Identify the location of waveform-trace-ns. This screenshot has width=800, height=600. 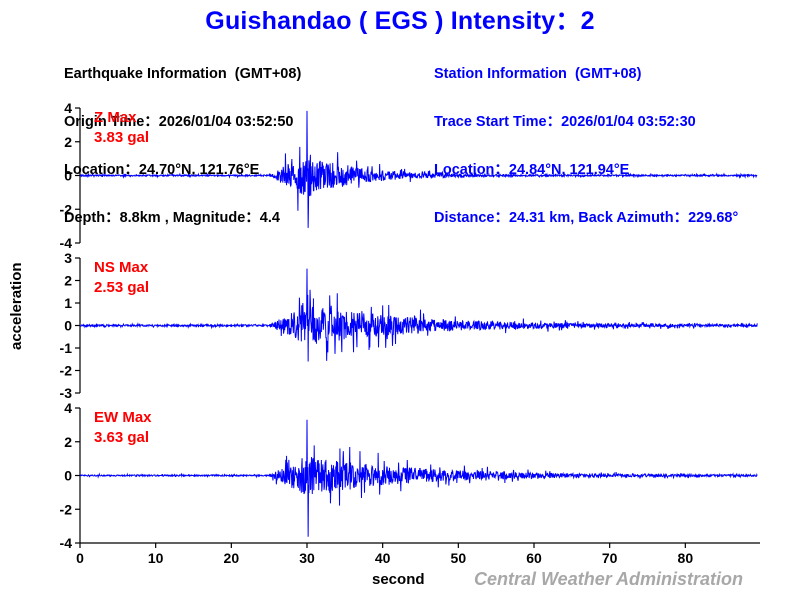
(418, 315).